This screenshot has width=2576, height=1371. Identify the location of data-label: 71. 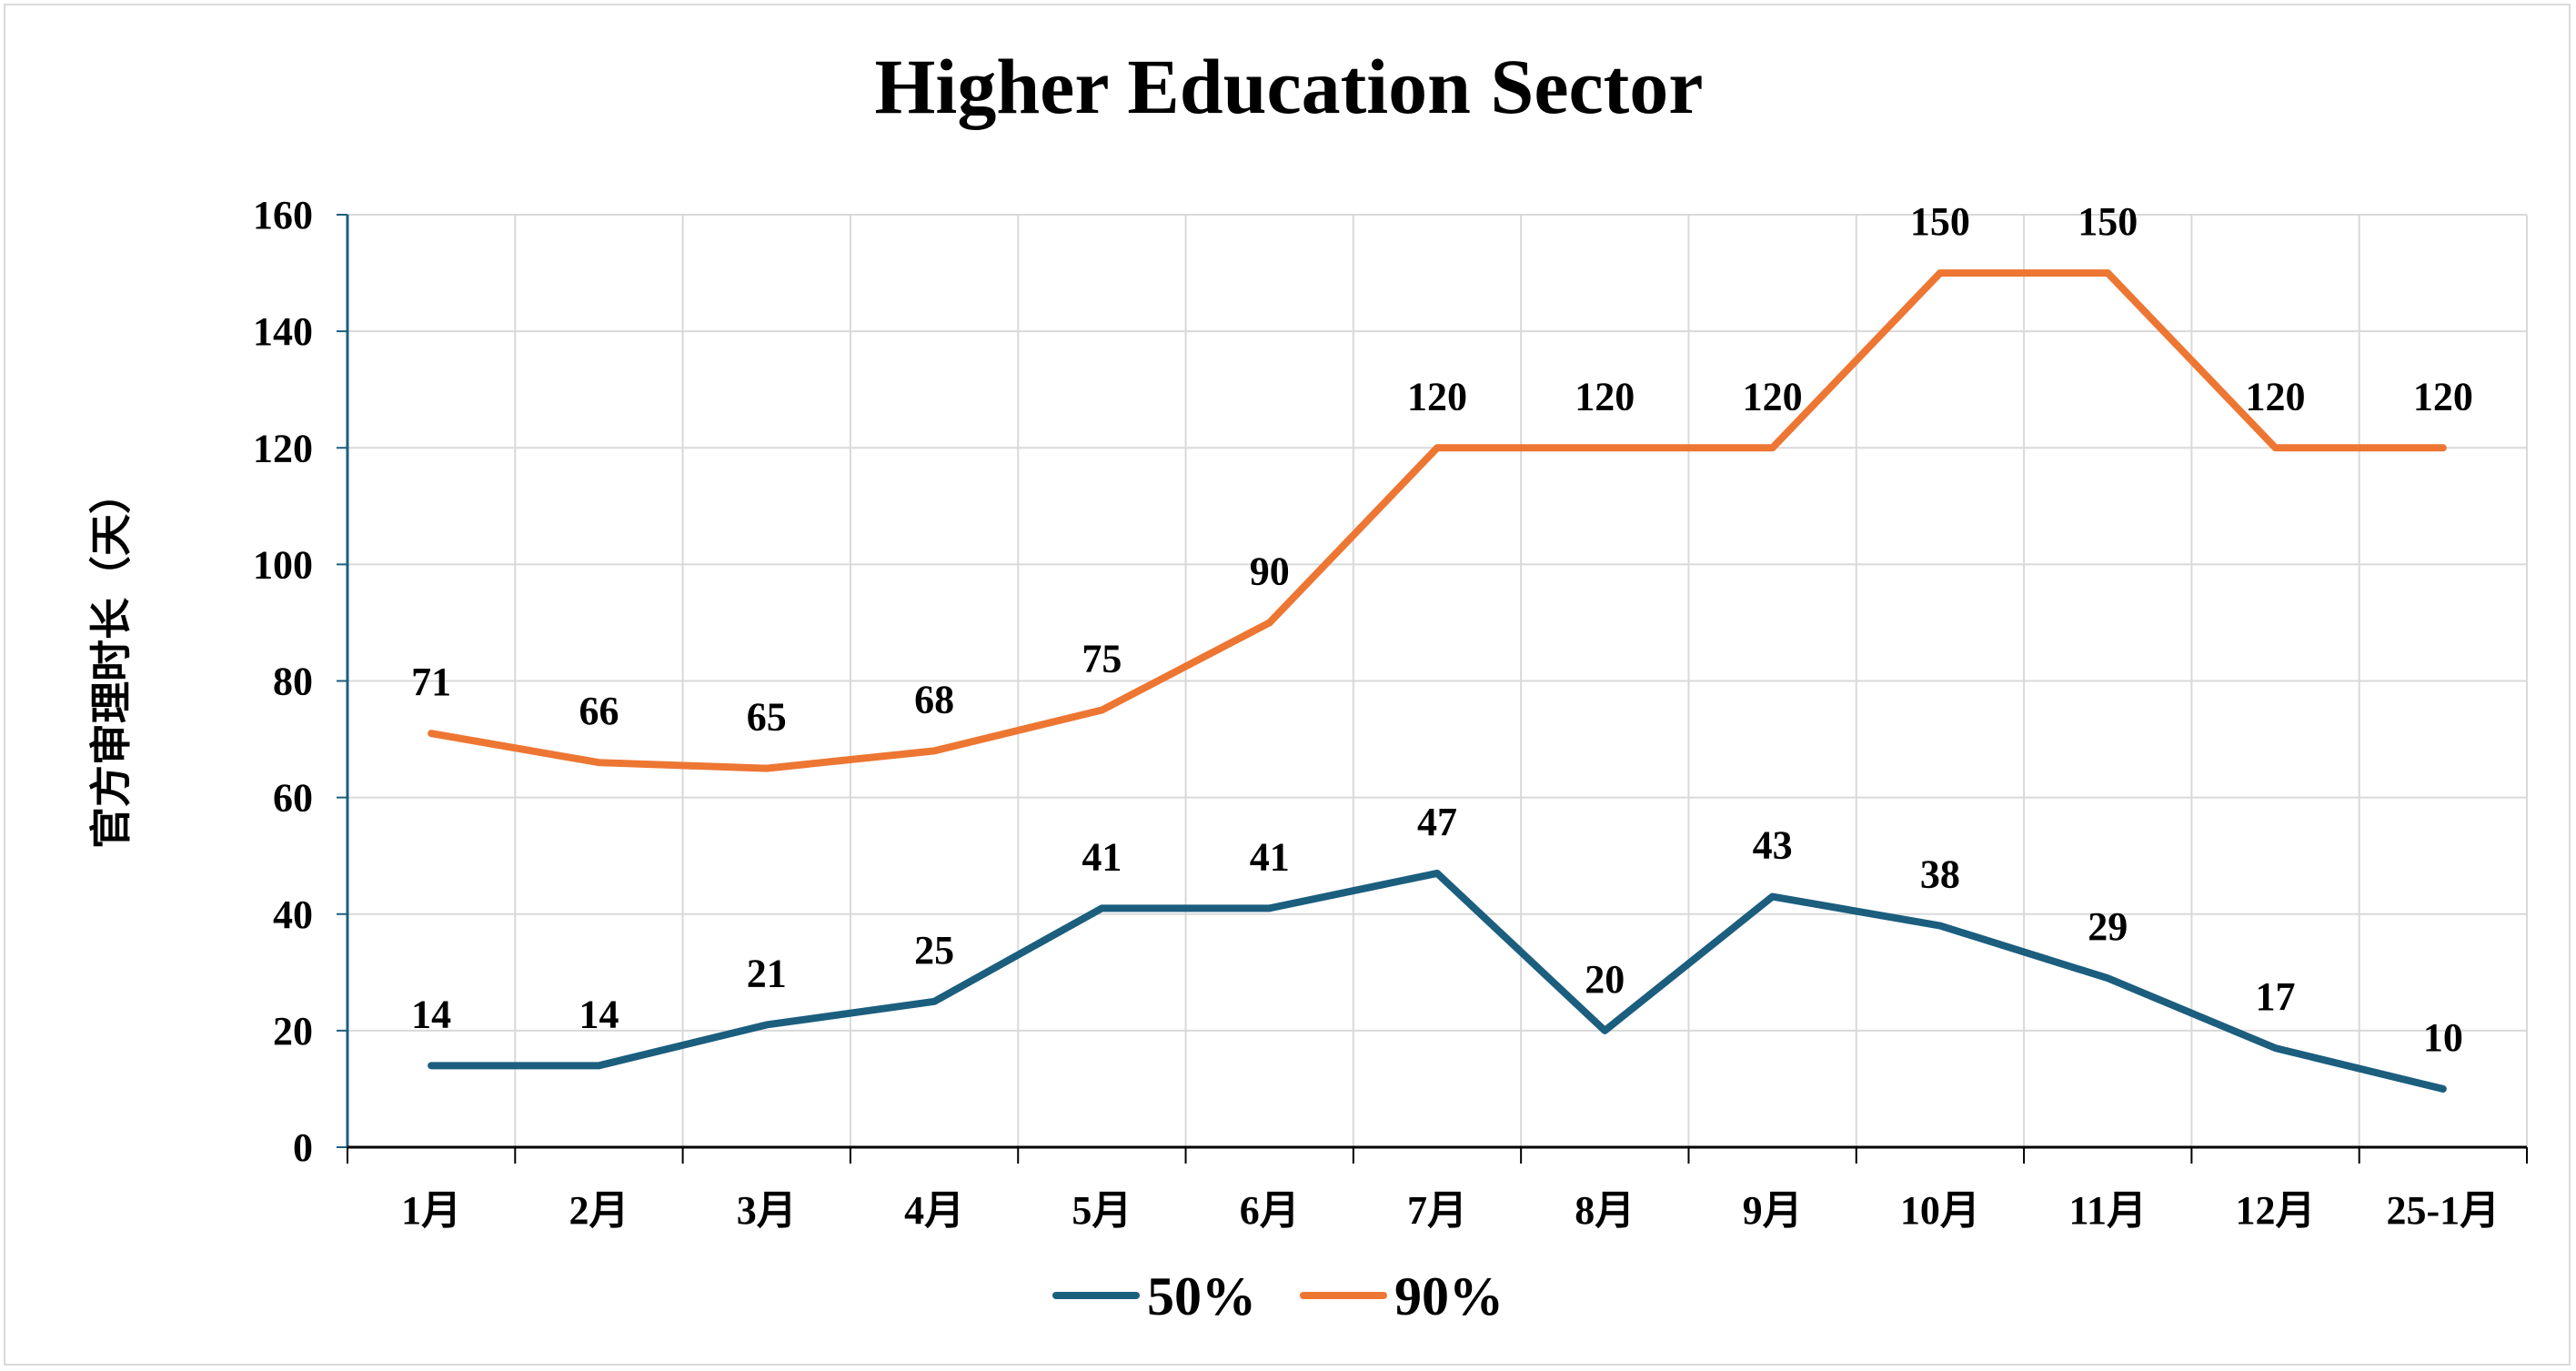
(431, 682).